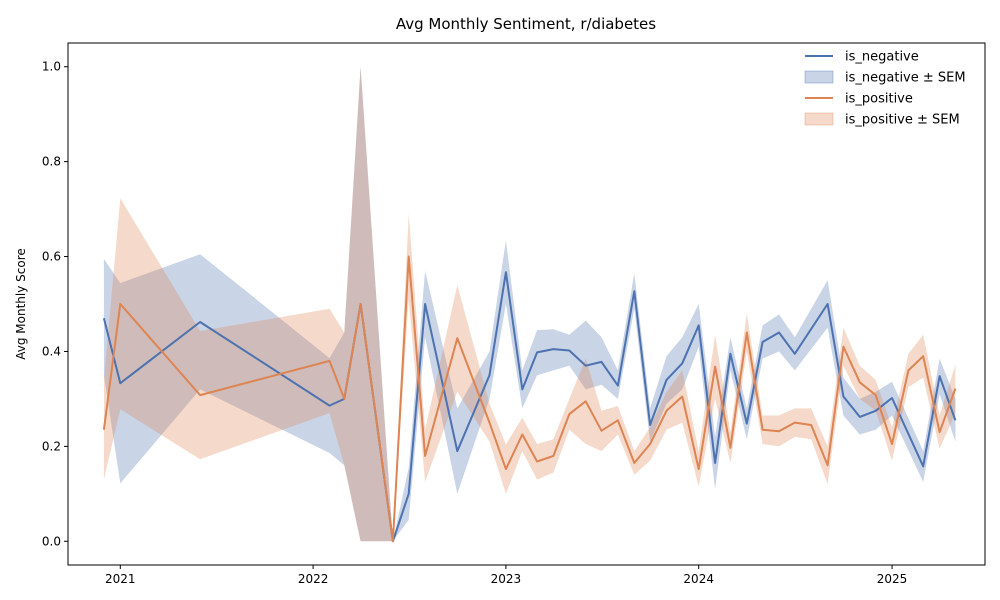 Image resolution: width=1000 pixels, height=600 pixels. What do you see at coordinates (892, 579) in the screenshot?
I see `x-tick-label: 2025` at bounding box center [892, 579].